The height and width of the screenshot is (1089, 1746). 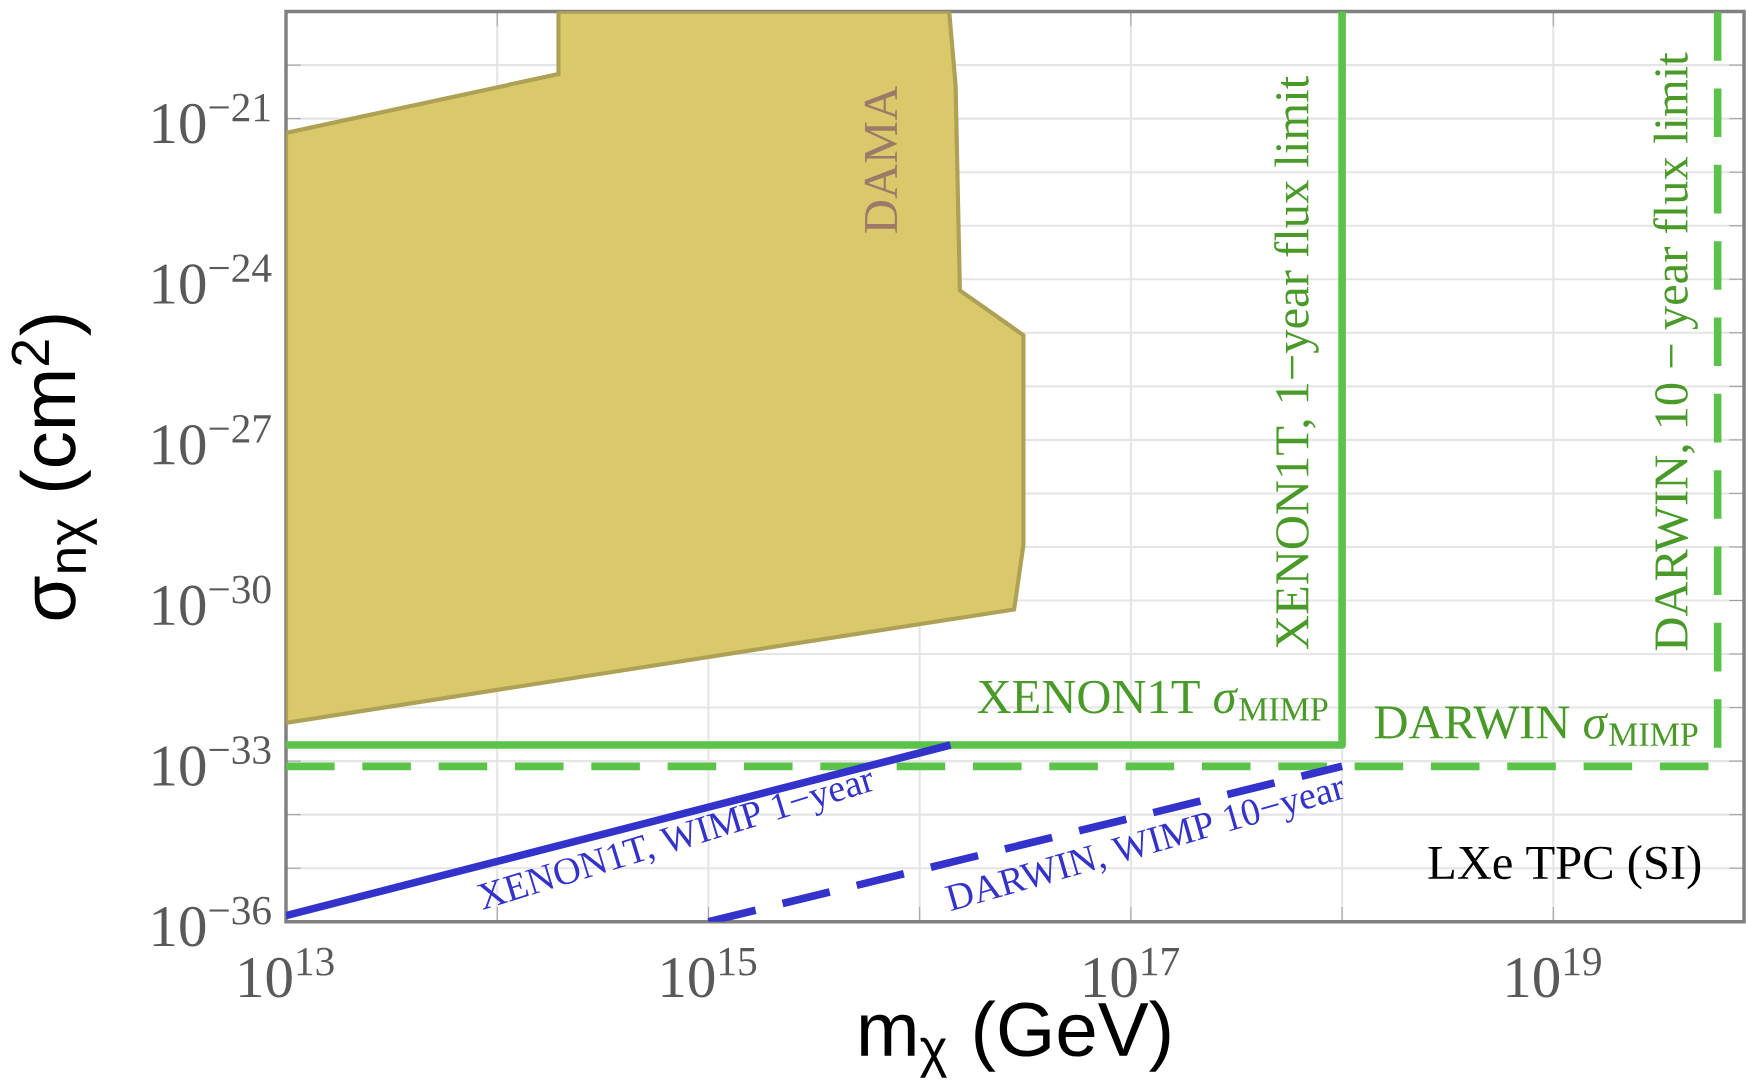 I want to click on annotation: DAMA, so click(x=880, y=159).